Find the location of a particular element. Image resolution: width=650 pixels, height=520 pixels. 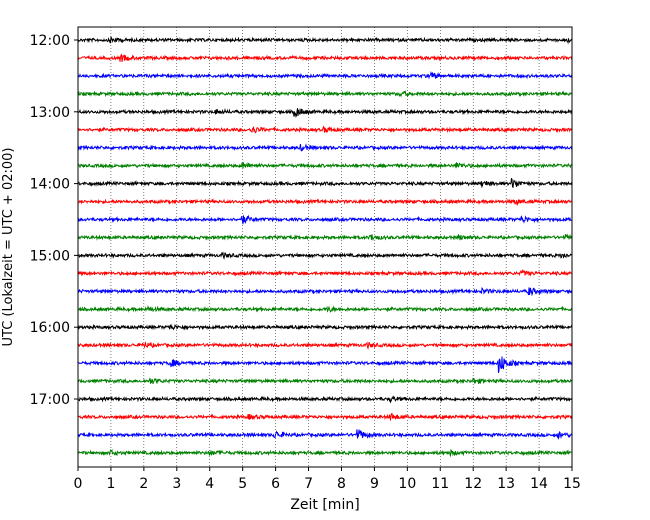

x-tick-label: 14 is located at coordinates (539, 484).